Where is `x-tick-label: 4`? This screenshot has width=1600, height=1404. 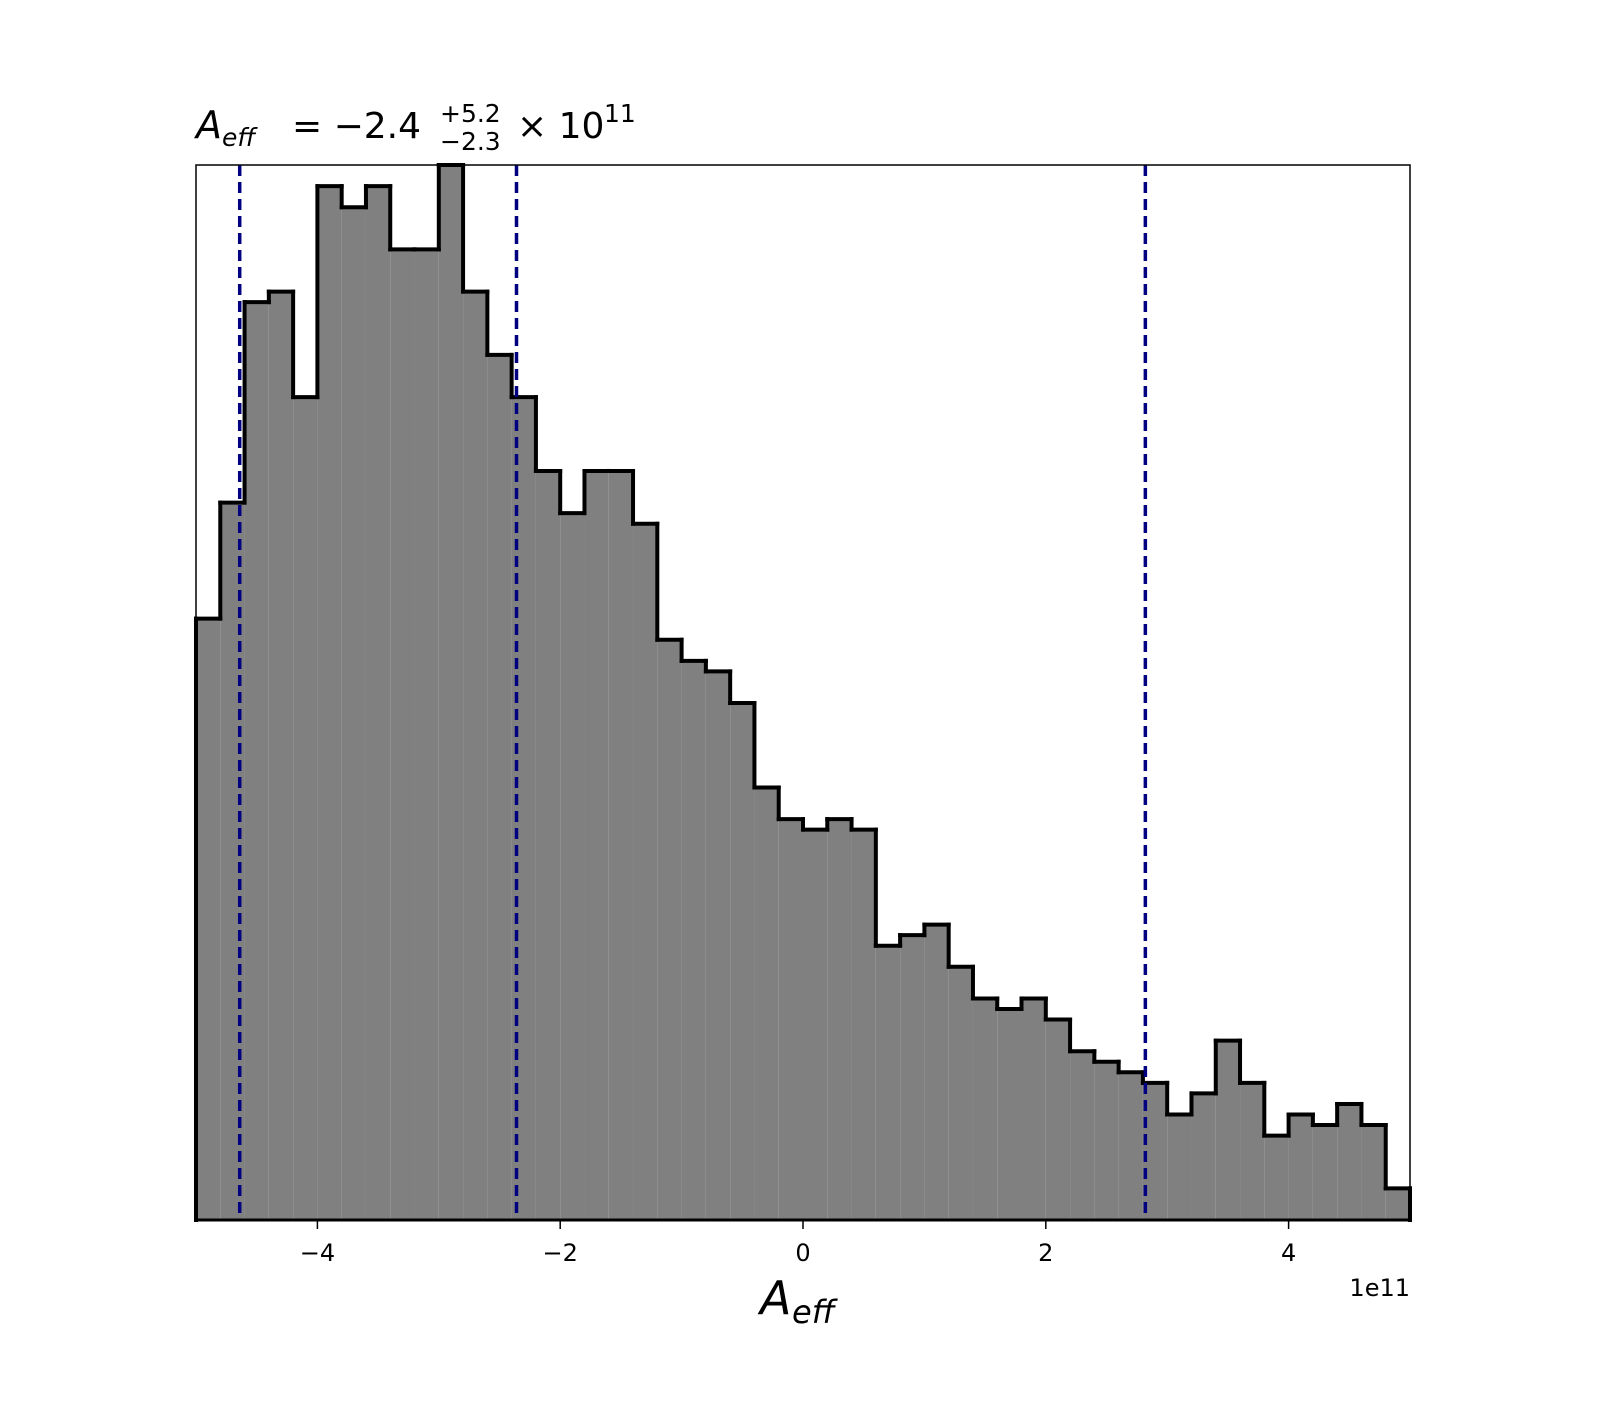
x-tick-label: 4 is located at coordinates (1288, 1253).